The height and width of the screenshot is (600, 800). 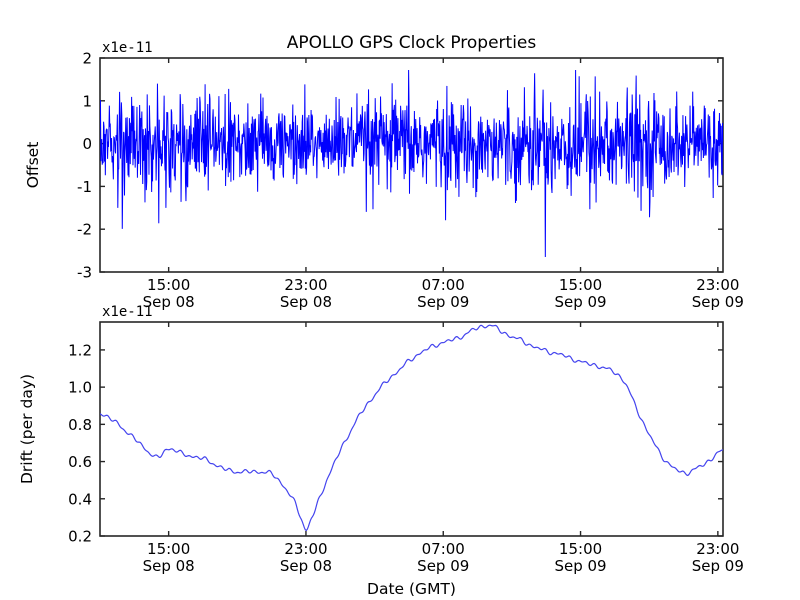 I want to click on chart-title: APOLLO GPS Clock Properties, so click(x=412, y=43).